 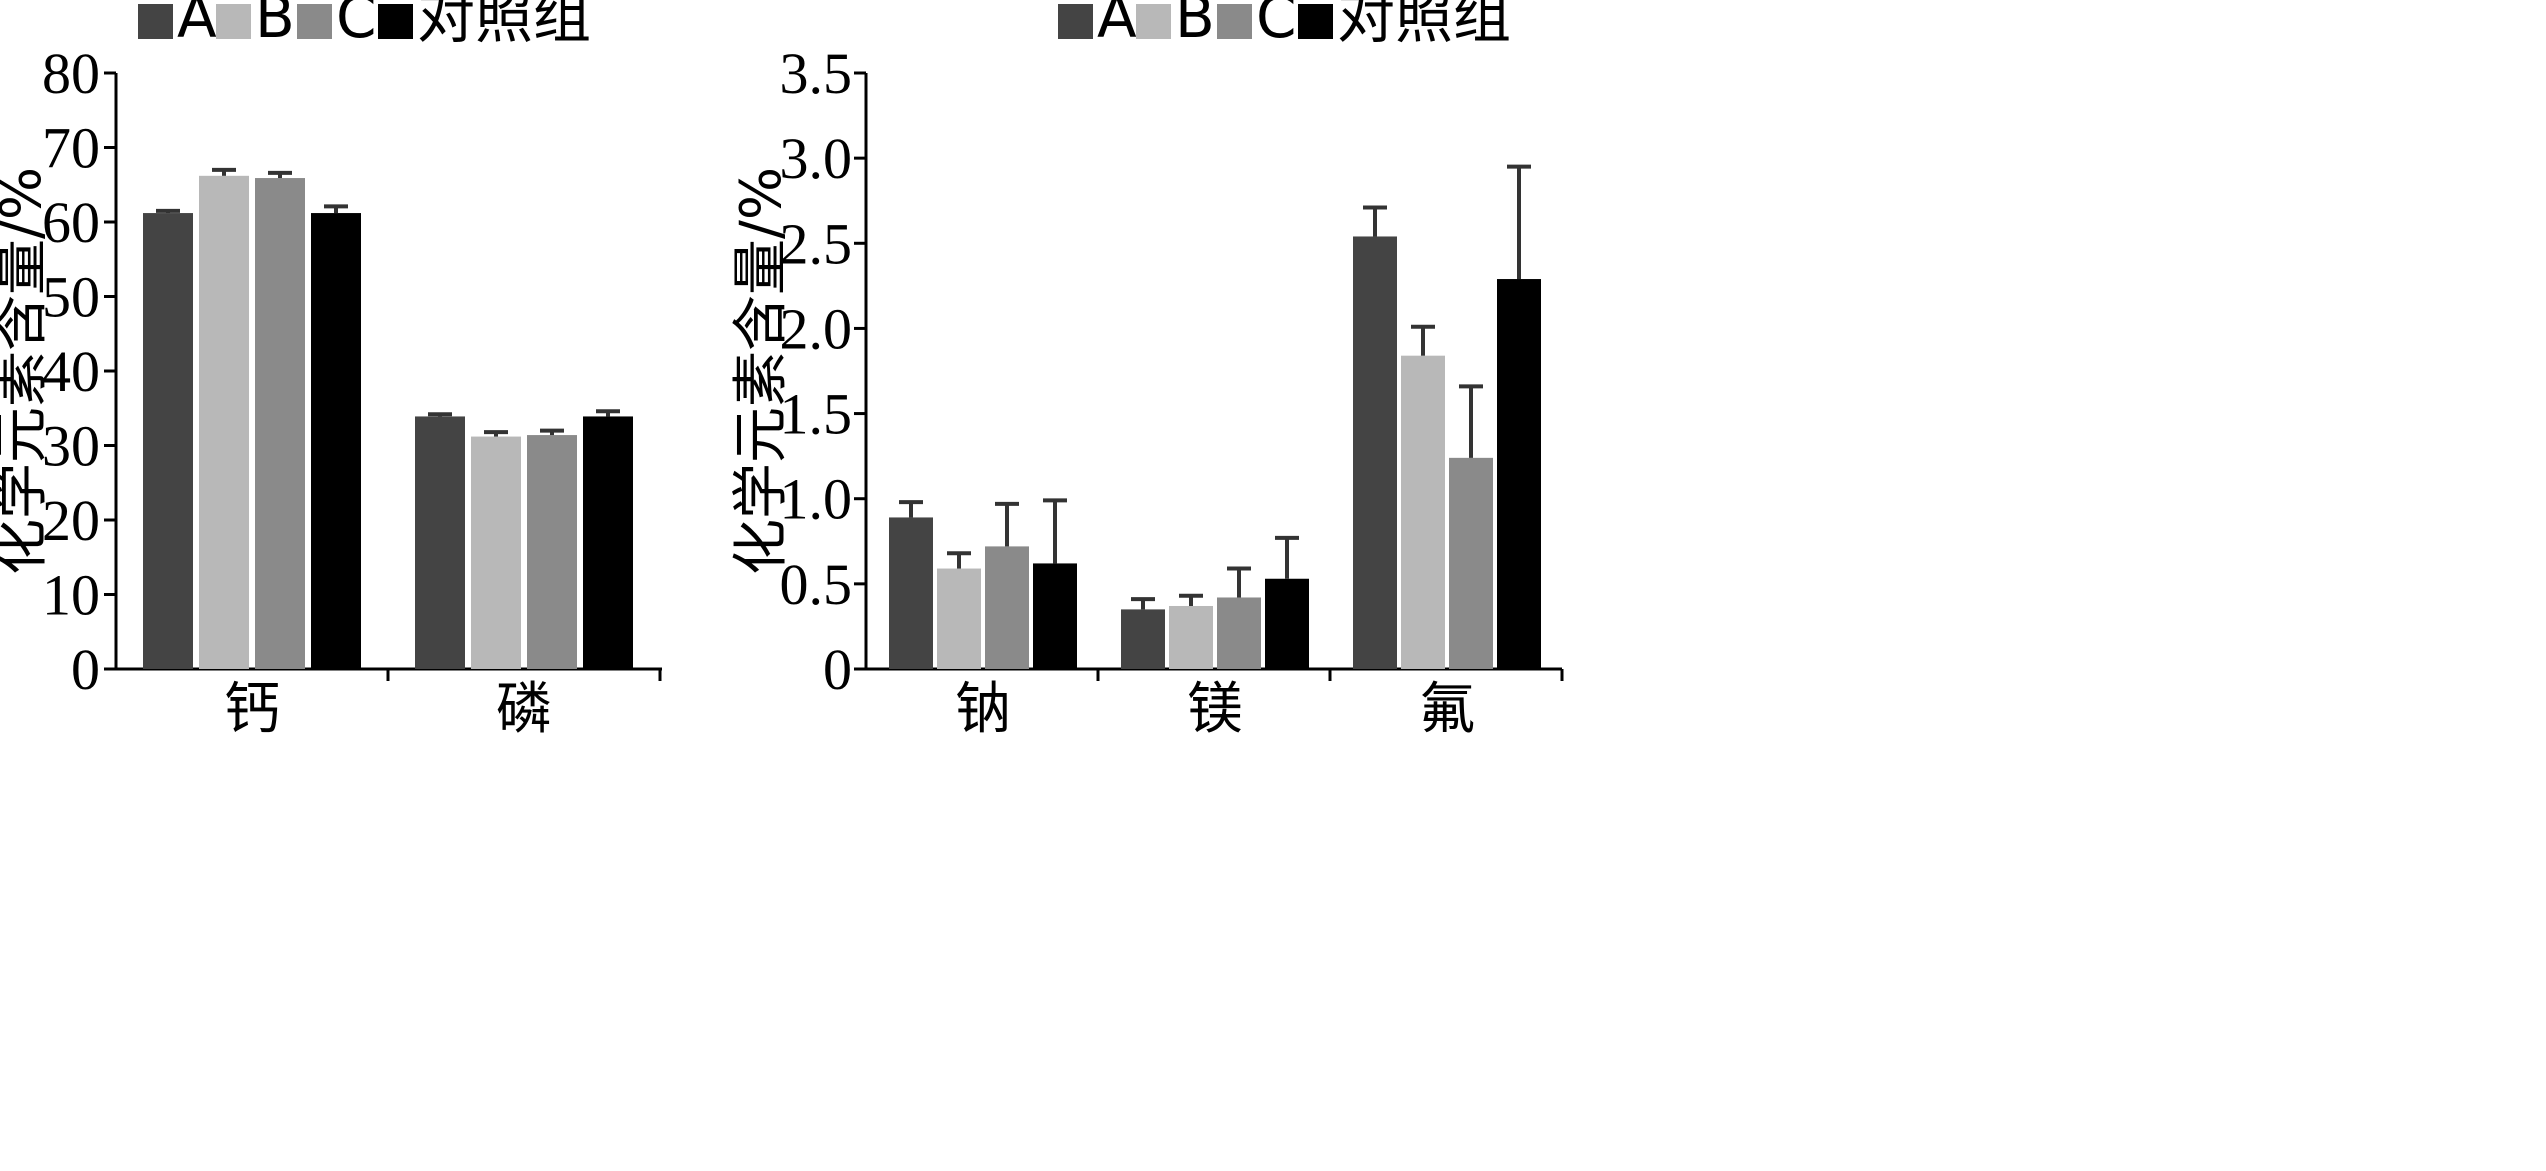 What do you see at coordinates (252, 709) in the screenshot?
I see `category-label: 钙` at bounding box center [252, 709].